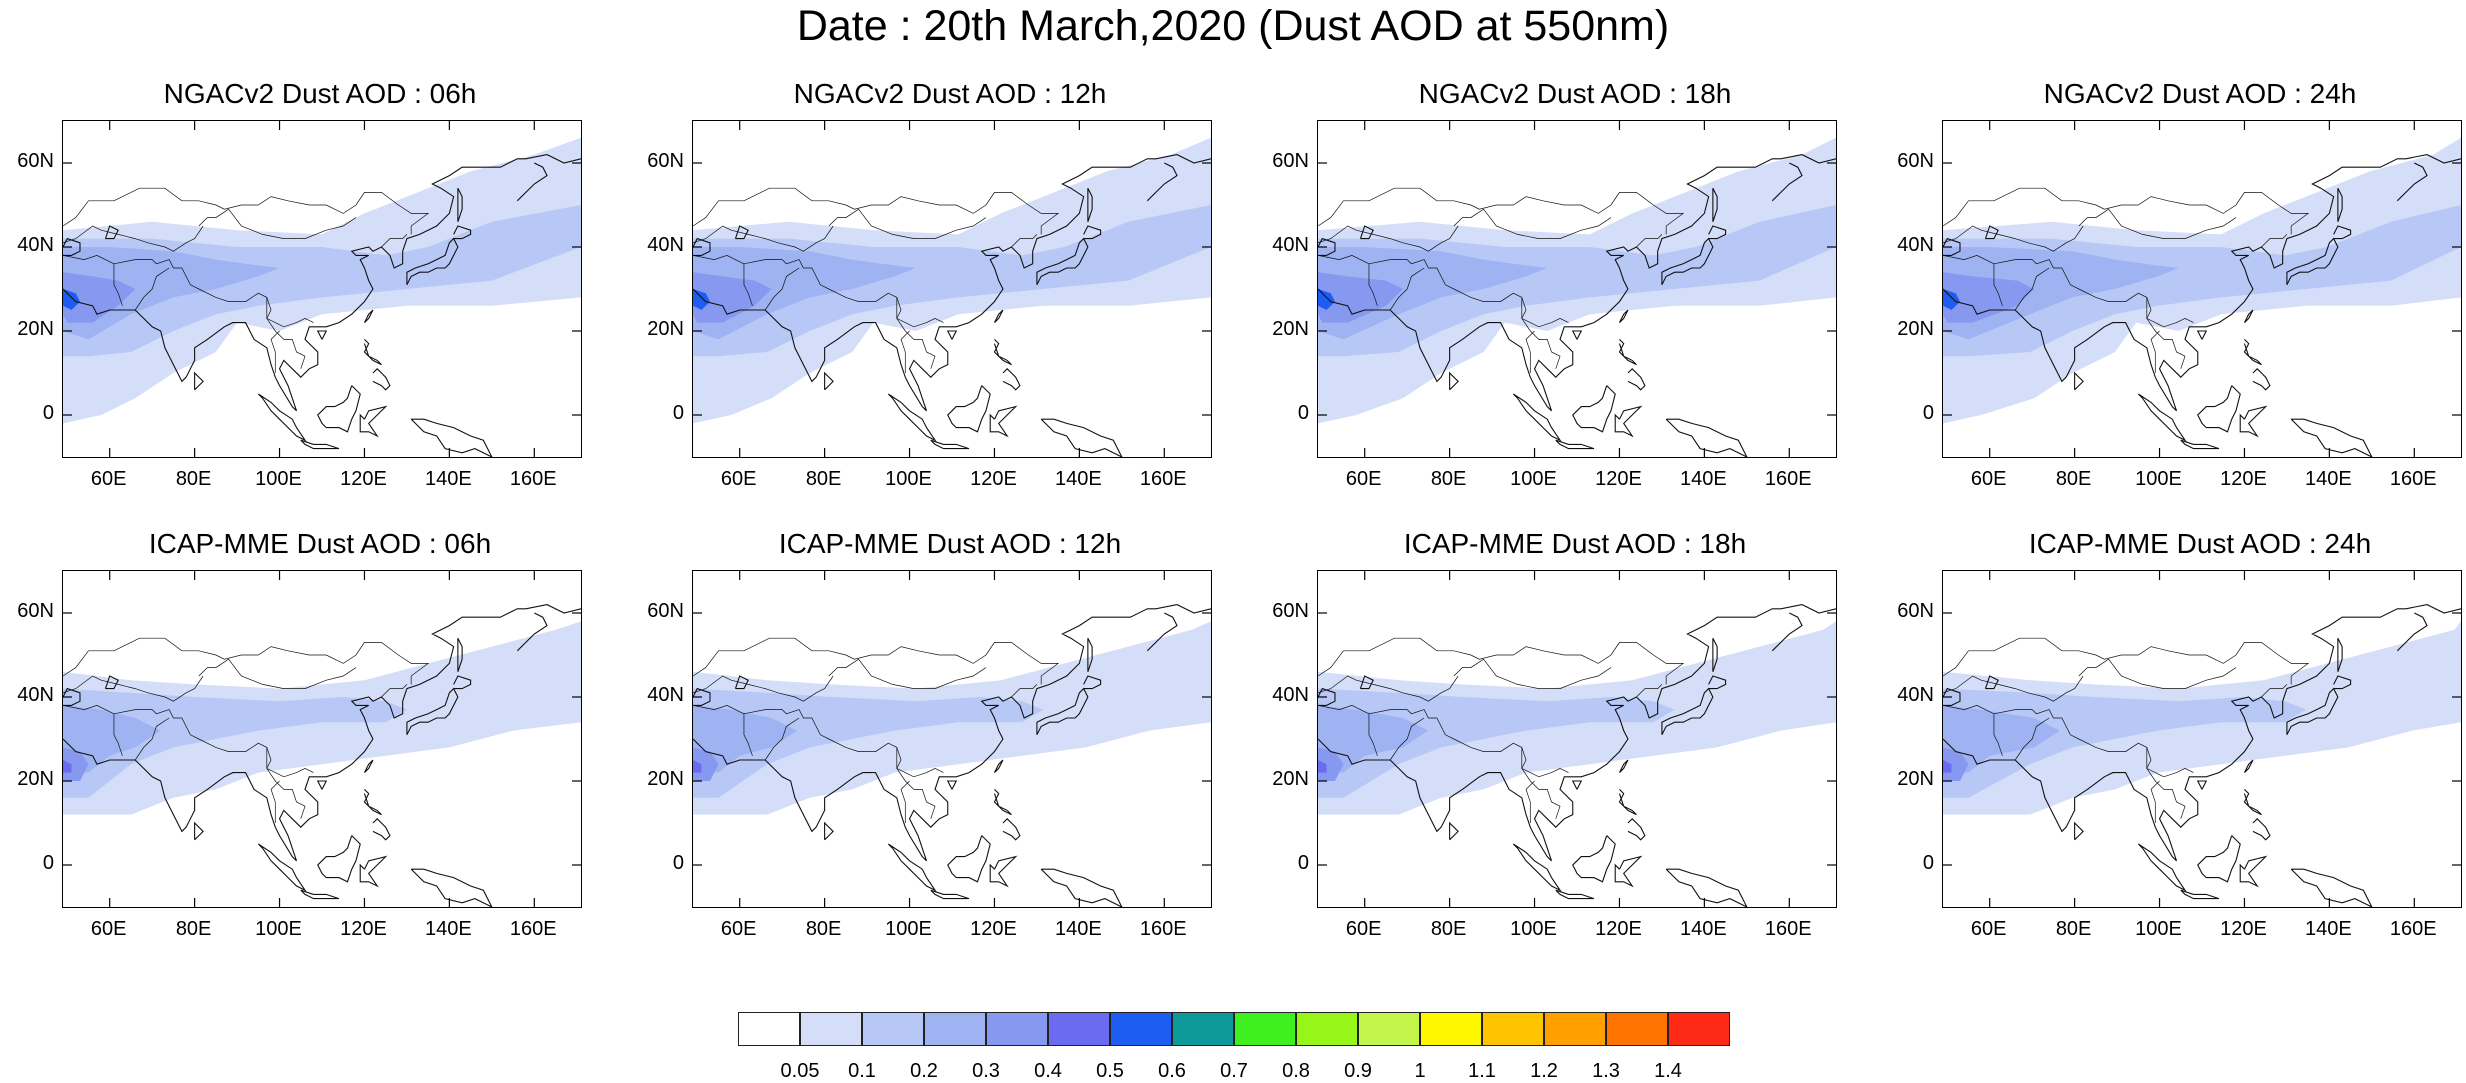 This screenshot has width=2466, height=1083. I want to click on colorbar-label: 1, so click(1420, 1071).